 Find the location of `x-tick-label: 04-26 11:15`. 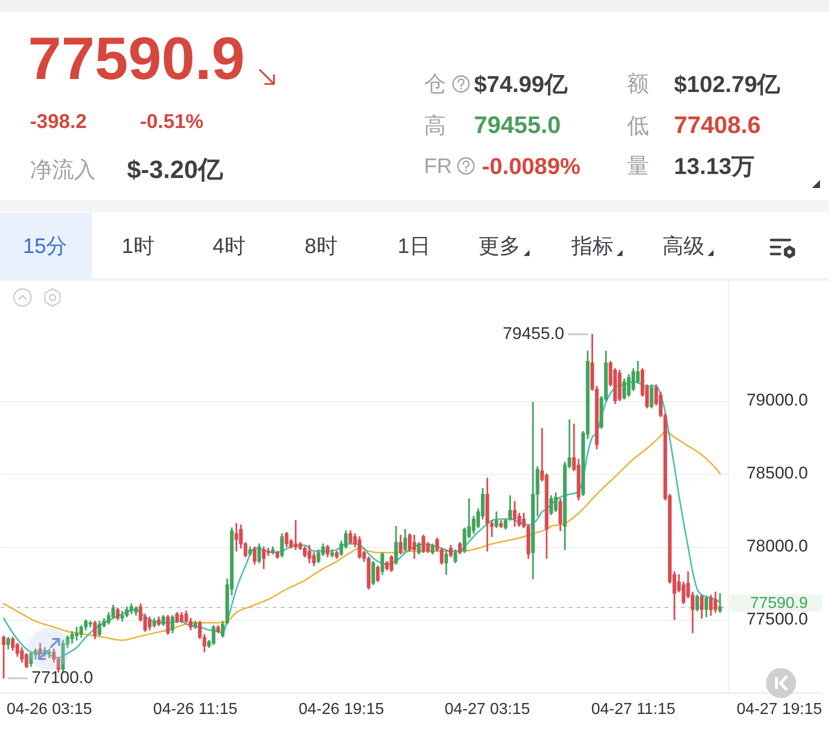

x-tick-label: 04-26 11:15 is located at coordinates (195, 709).